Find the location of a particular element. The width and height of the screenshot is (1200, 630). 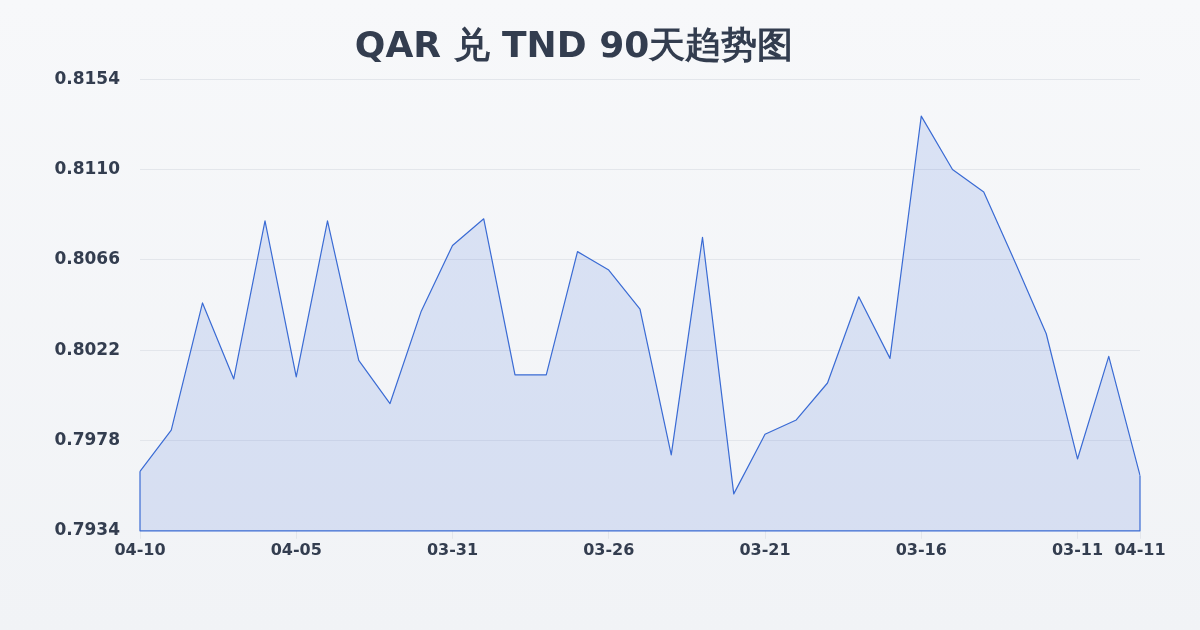

x-tick-label: 04-11 is located at coordinates (1140, 549).